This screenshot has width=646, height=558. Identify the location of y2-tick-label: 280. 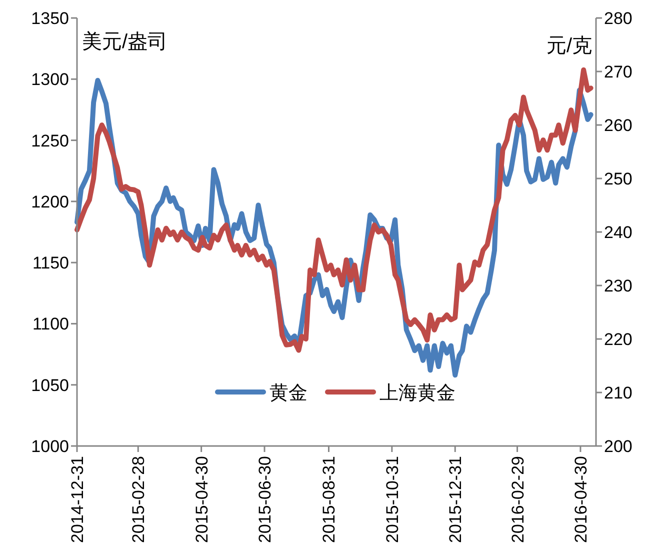
(618, 18).